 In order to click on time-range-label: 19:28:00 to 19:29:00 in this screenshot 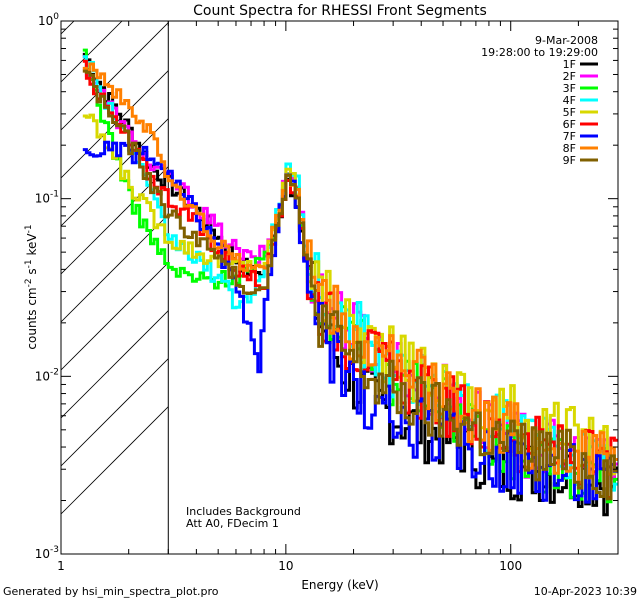, I will do `click(539, 52)`.